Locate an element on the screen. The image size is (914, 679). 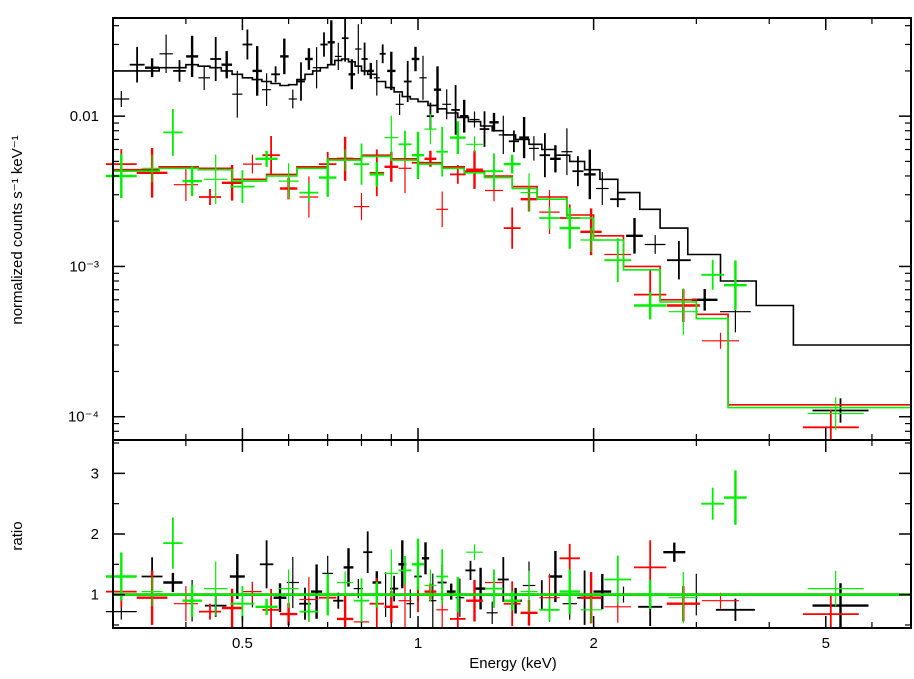
y-axis-label-spectrum: normalized counts s⁻¹ keV⁻¹ is located at coordinates (17, 229).